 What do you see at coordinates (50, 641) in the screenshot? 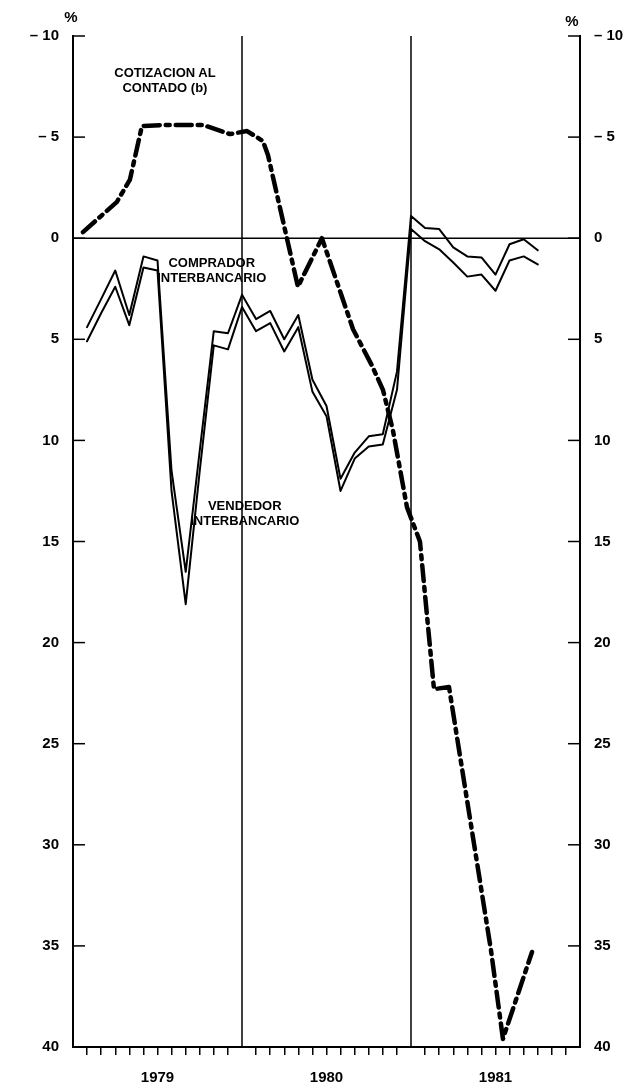
I see `y-tick-label: 20` at bounding box center [50, 641].